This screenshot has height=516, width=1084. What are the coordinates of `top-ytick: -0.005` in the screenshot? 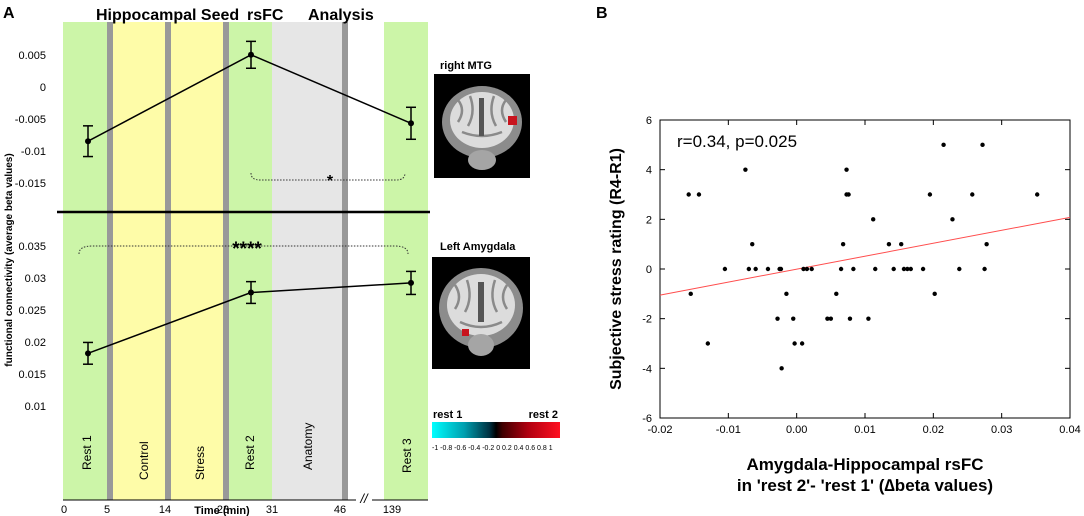 It's located at (30, 120).